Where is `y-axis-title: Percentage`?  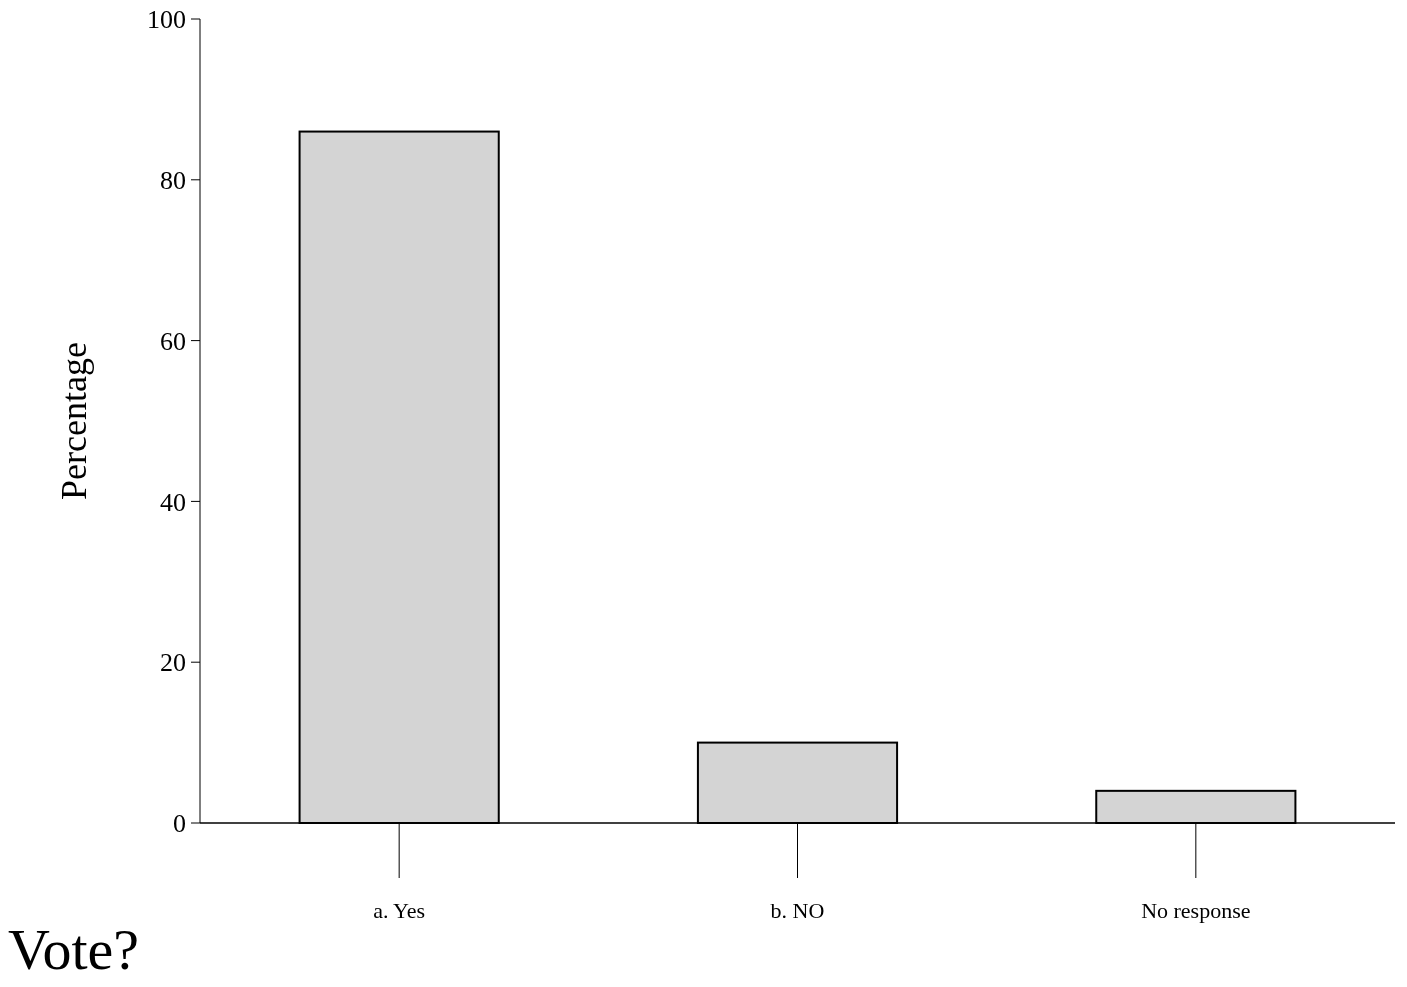
y-axis-title: Percentage is located at coordinates (74, 421).